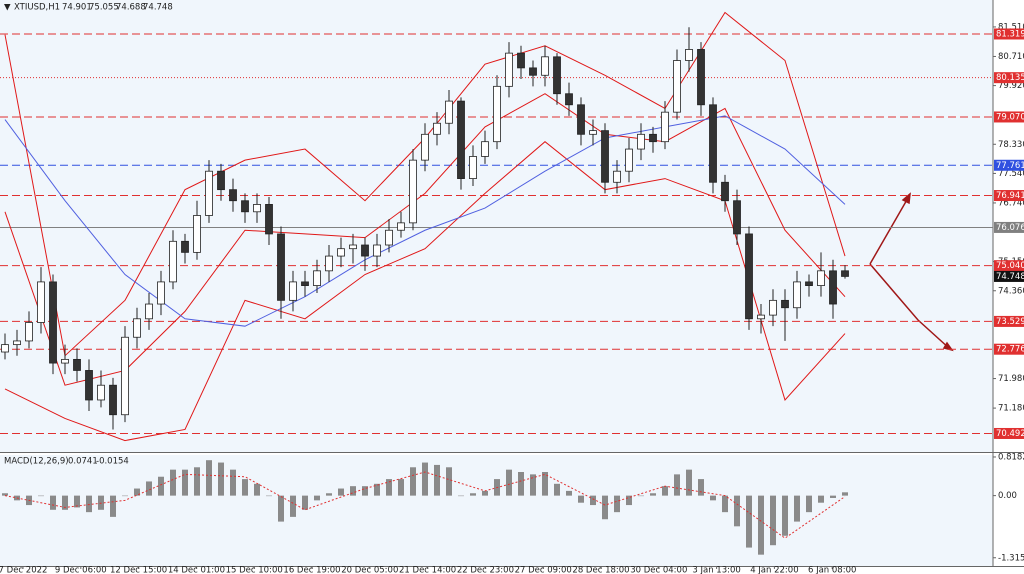 Image resolution: width=1024 pixels, height=574 pixels. Describe the element at coordinates (427, 570) in the screenshot. I see `x-tick-label: 21 Dec 14:00` at that location.